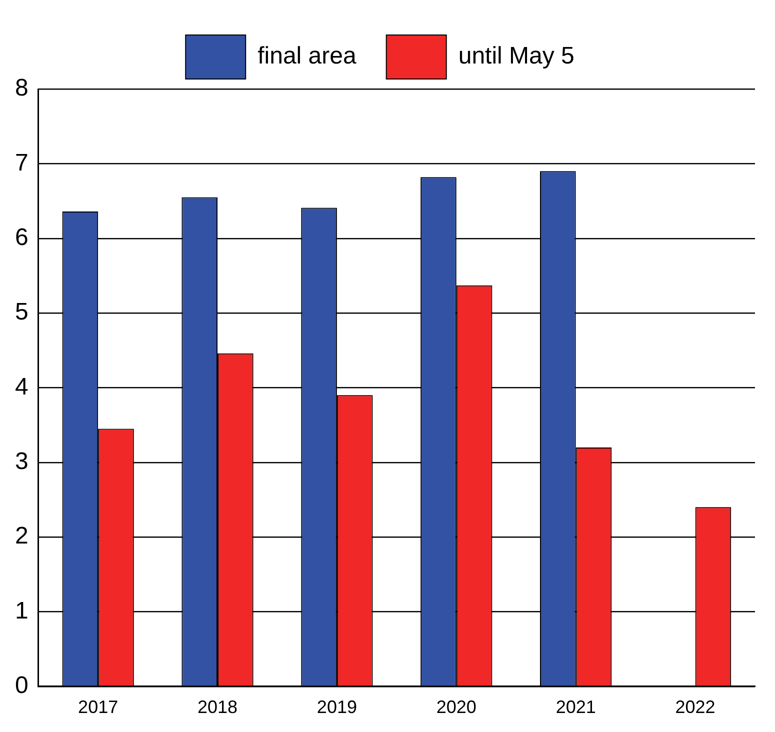  Describe the element at coordinates (21, 386) in the screenshot. I see `y-tick-label: 4` at that location.